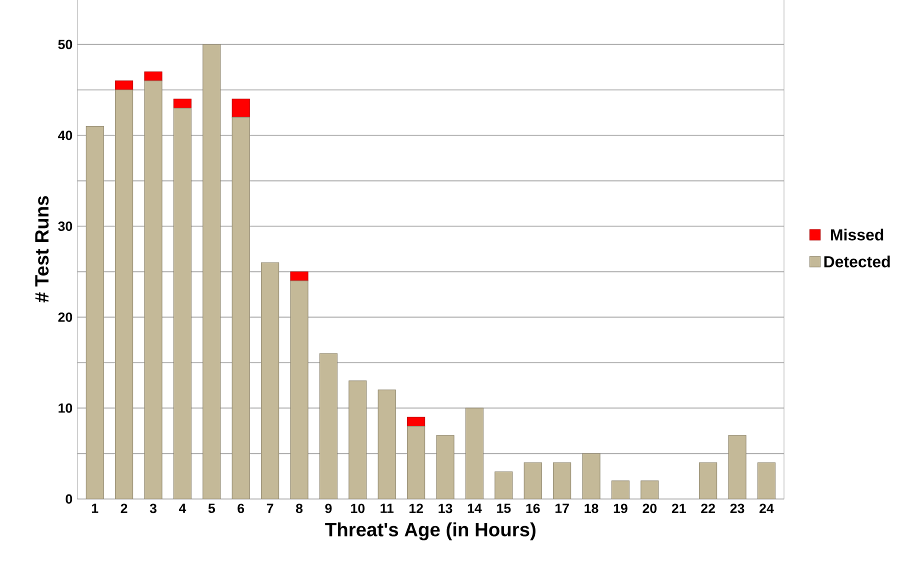  I want to click on x-tick-label: 15, so click(504, 508).